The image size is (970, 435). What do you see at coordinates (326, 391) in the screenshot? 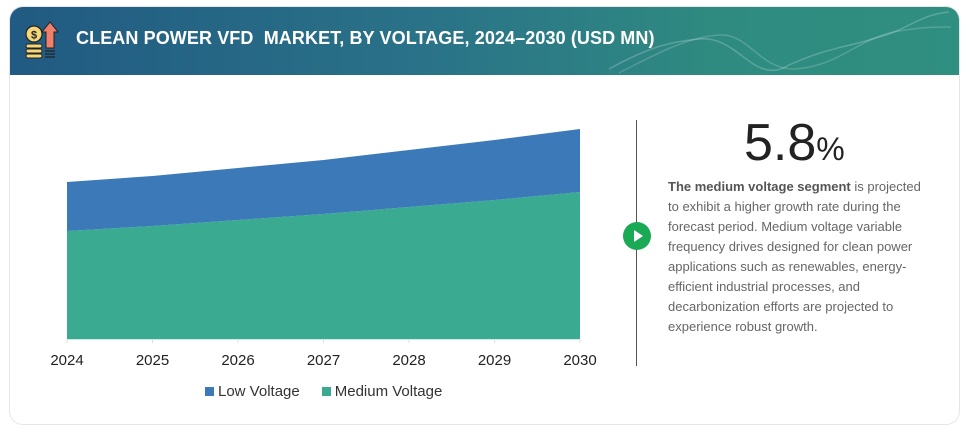
I see `legend-swatch-medium-voltage` at bounding box center [326, 391].